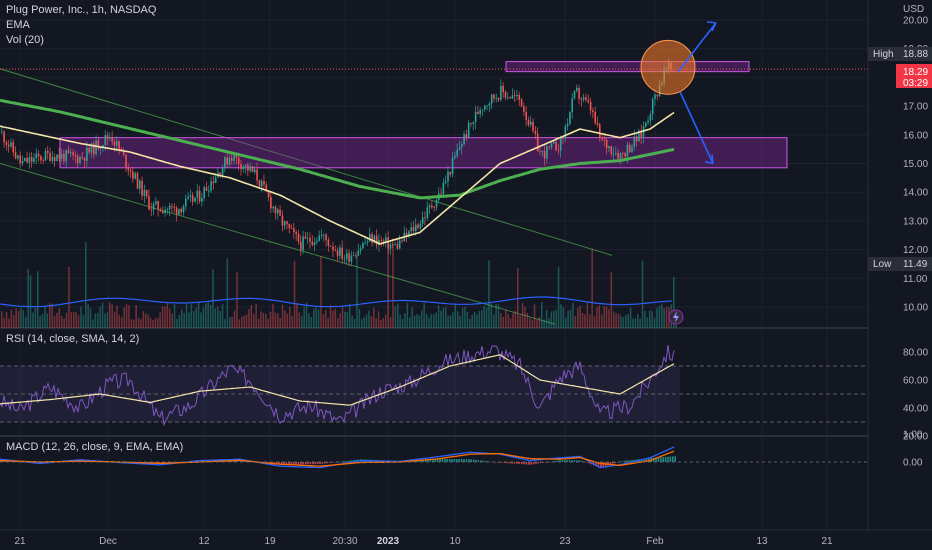 Image resolution: width=932 pixels, height=550 pixels. Describe the element at coordinates (883, 54) in the screenshot. I see `high-label: High` at that location.